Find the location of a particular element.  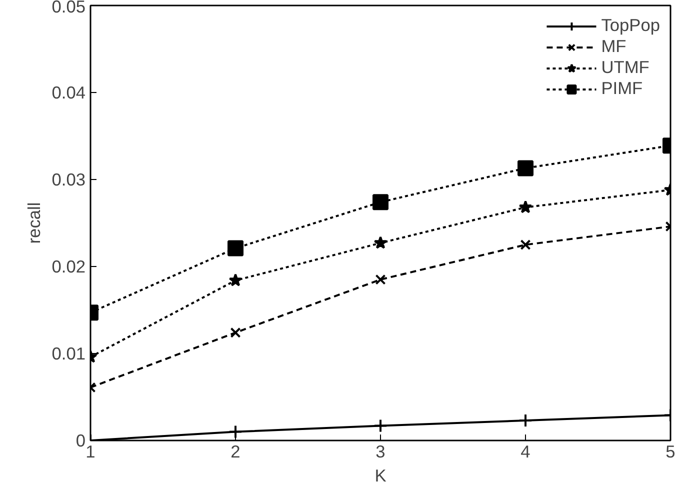

x-tick-label: 4 is located at coordinates (525, 452).